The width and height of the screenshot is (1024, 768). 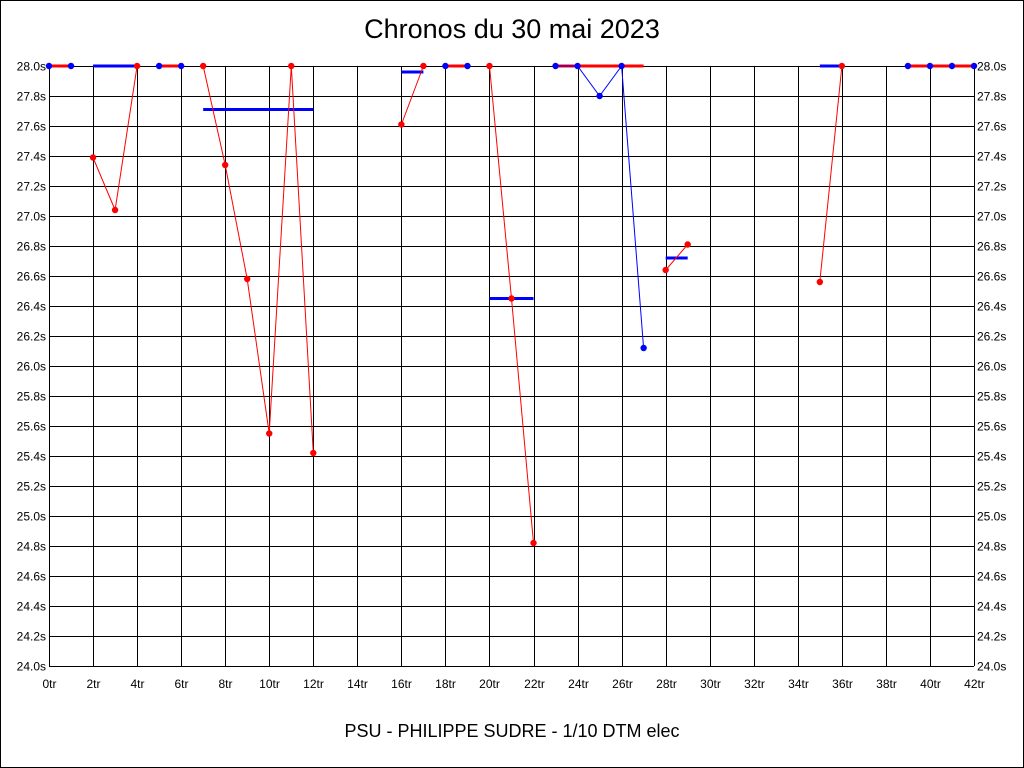 I want to click on x-tick-label: 22tr, so click(x=534, y=684).